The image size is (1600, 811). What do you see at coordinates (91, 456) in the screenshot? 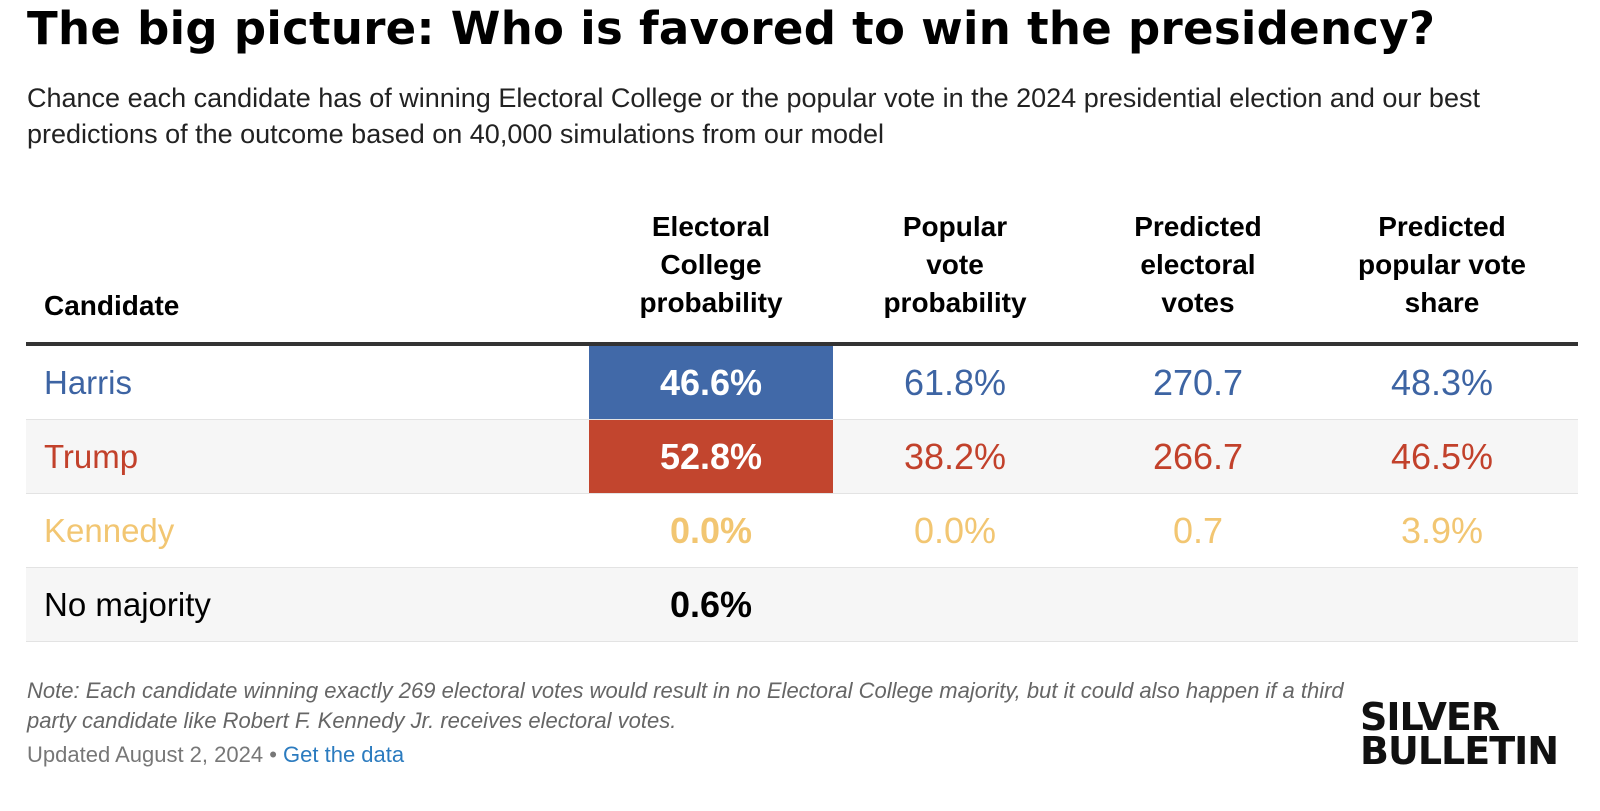
I see `candidate-name: Trump` at bounding box center [91, 456].